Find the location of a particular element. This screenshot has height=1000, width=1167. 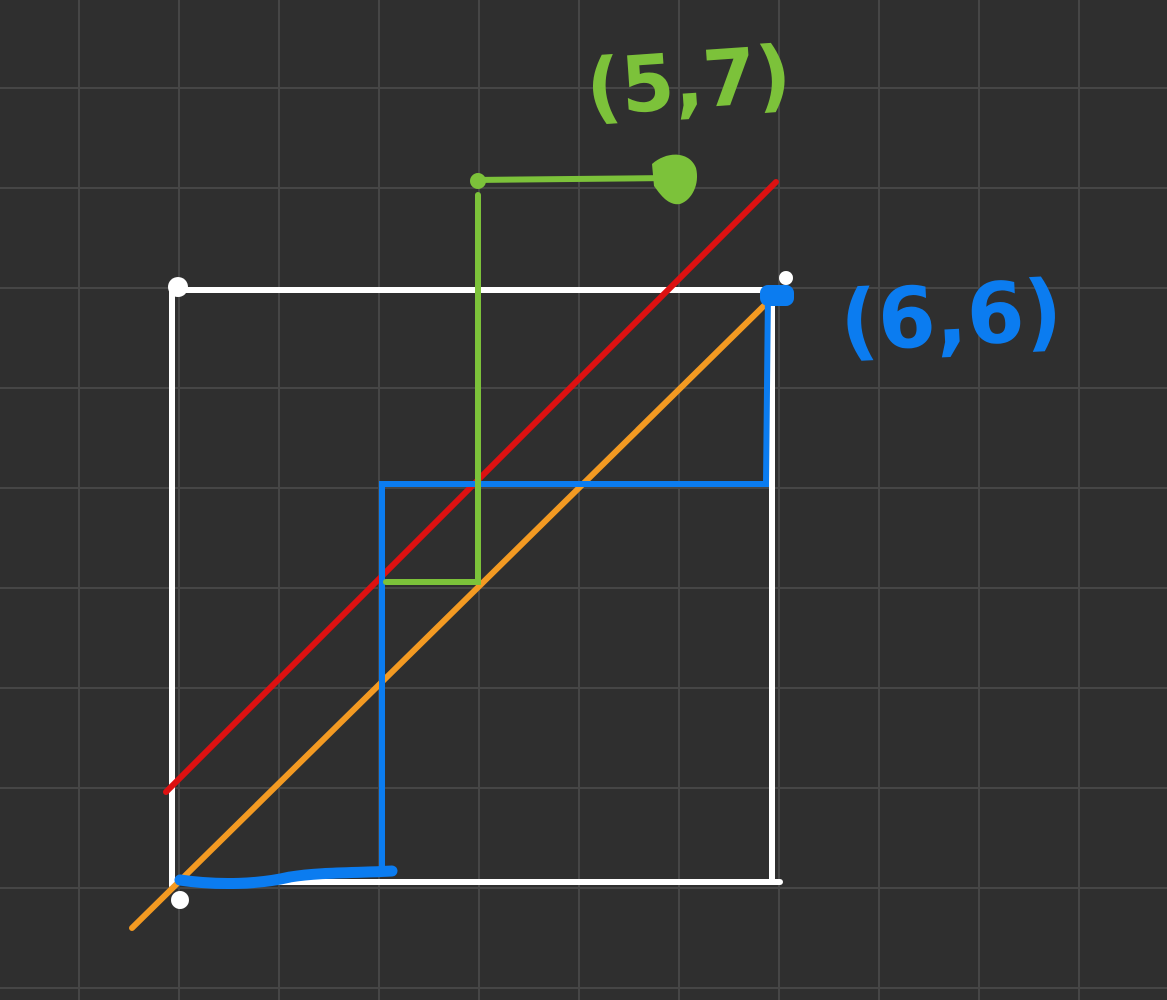

green-path is located at coordinates (540, 369).